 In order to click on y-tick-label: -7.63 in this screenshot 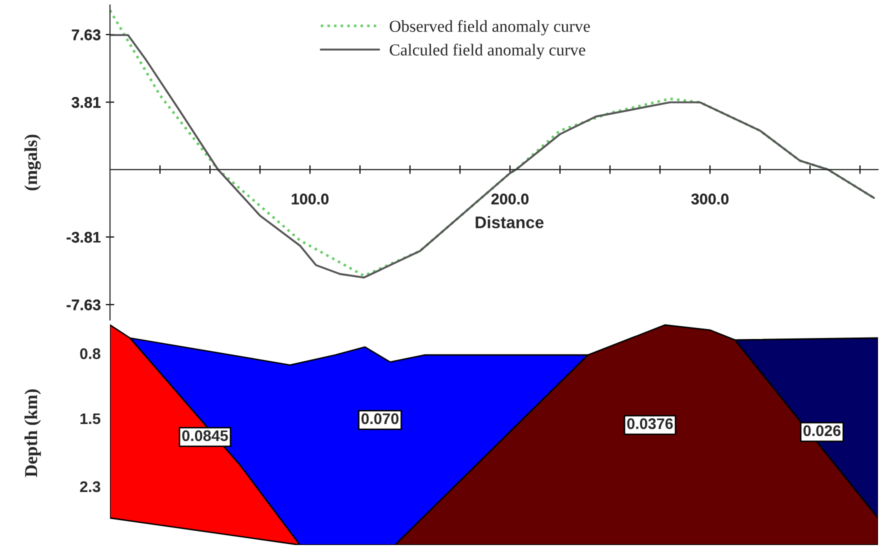, I will do `click(83, 304)`.